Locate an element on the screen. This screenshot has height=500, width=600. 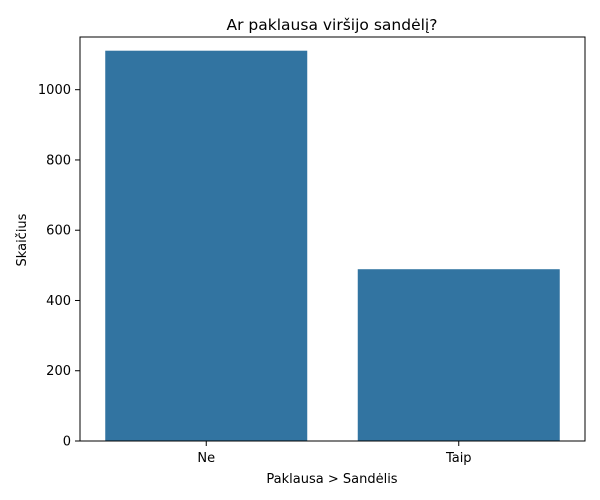
y-tick-label: 600 is located at coordinates (58, 231).